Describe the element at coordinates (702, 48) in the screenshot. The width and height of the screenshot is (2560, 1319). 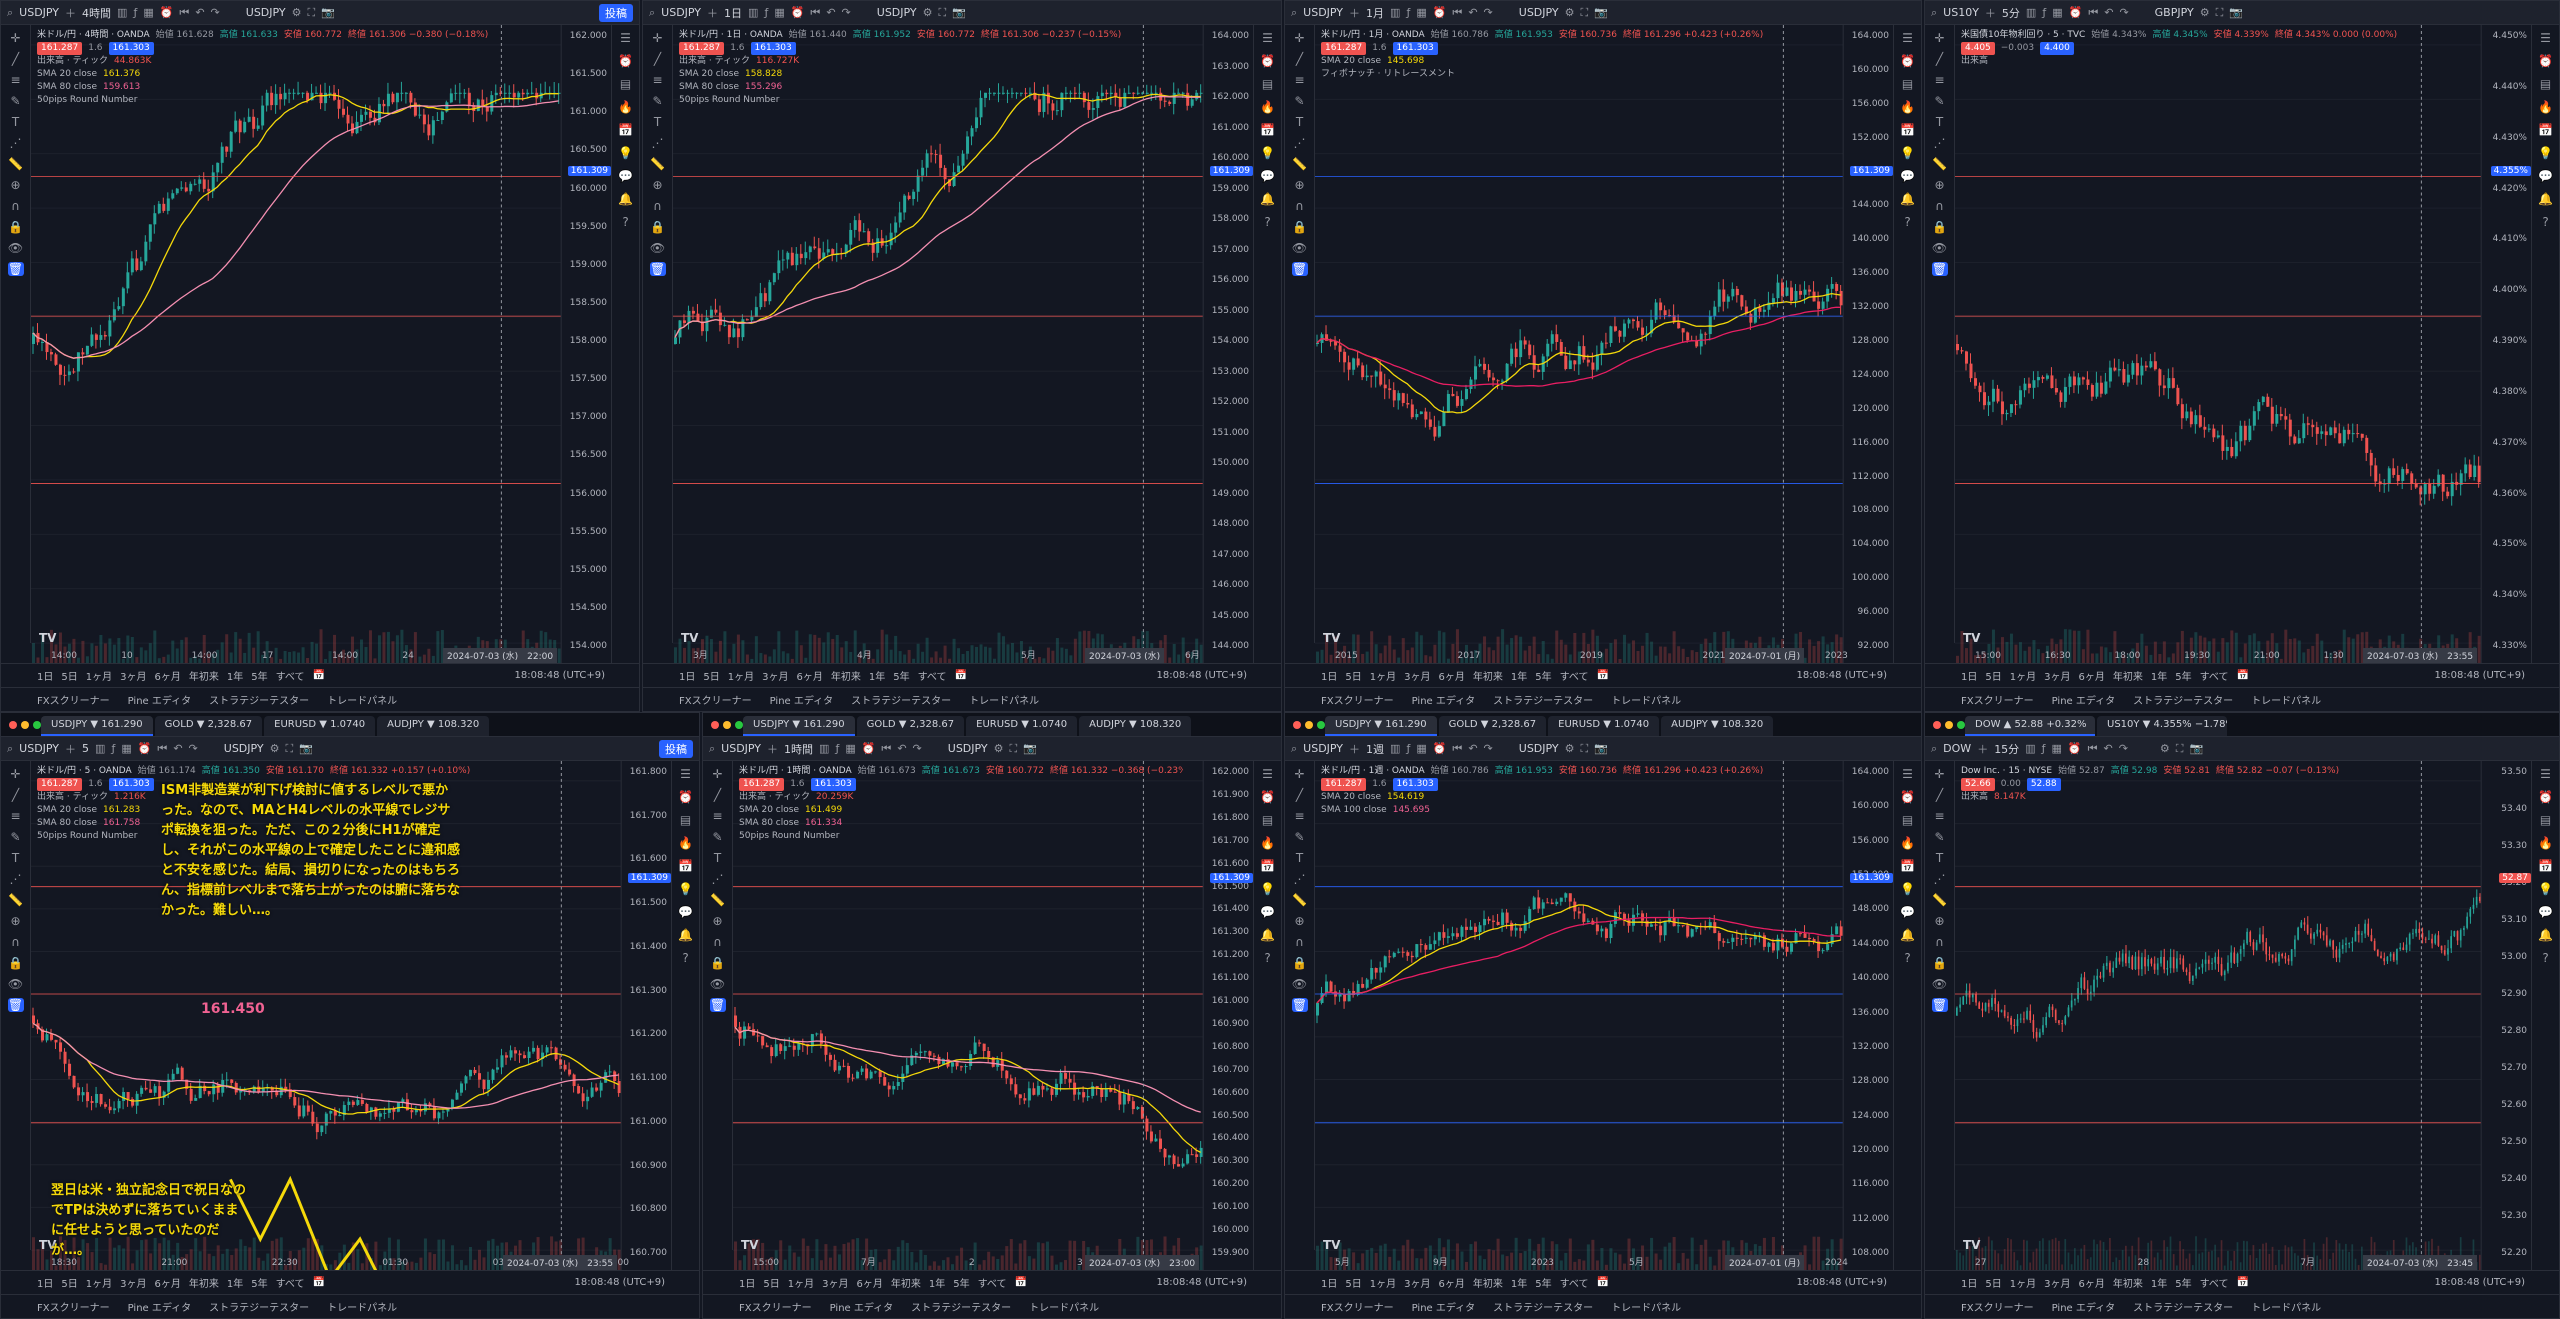
I see `sell-button: 161.287` at that location.